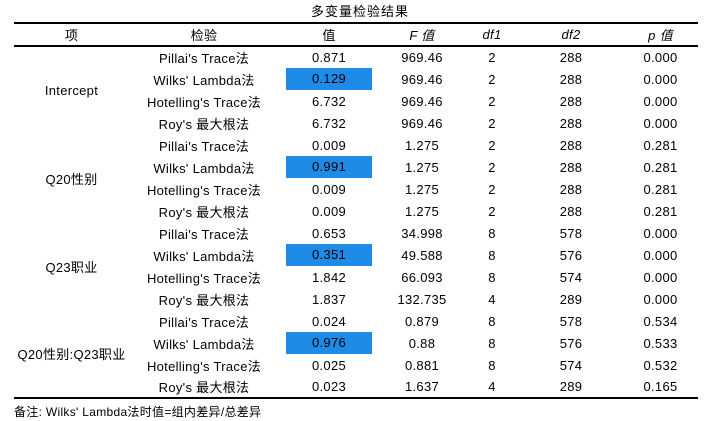 Image resolution: width=720 pixels, height=421 pixels. I want to click on value-cell: 1.842, so click(329, 277).